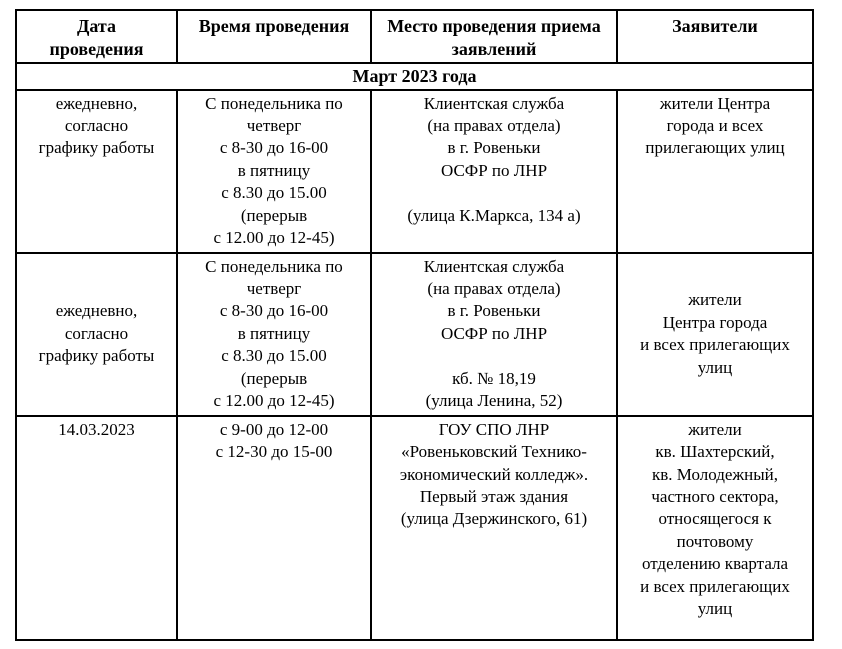 This screenshot has width=842, height=649. Describe the element at coordinates (96, 36) in the screenshot. I see `header-date: Дата проведения` at that location.